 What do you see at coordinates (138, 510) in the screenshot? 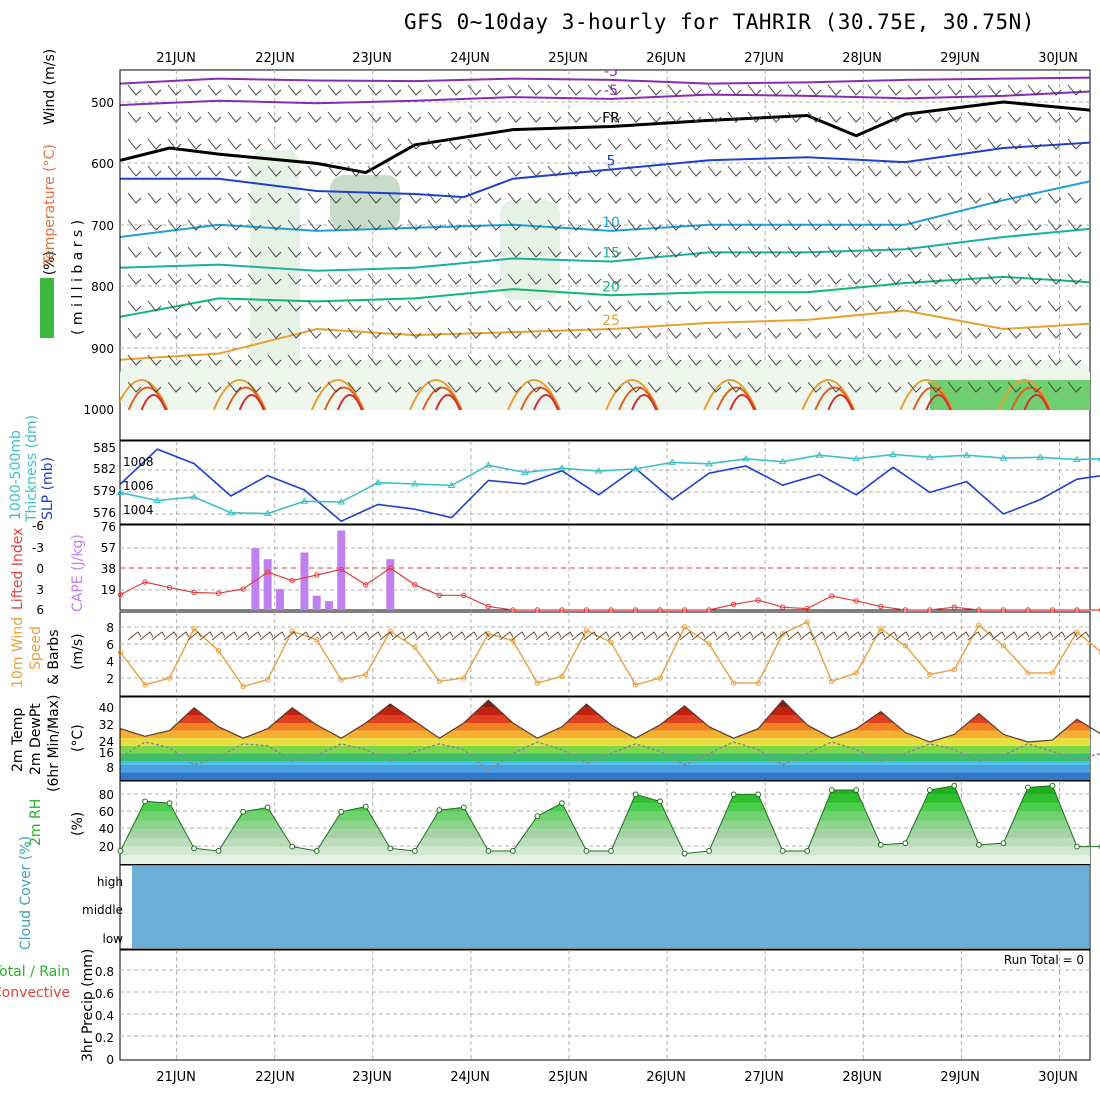
I see `tick-1004: 1004` at bounding box center [138, 510].